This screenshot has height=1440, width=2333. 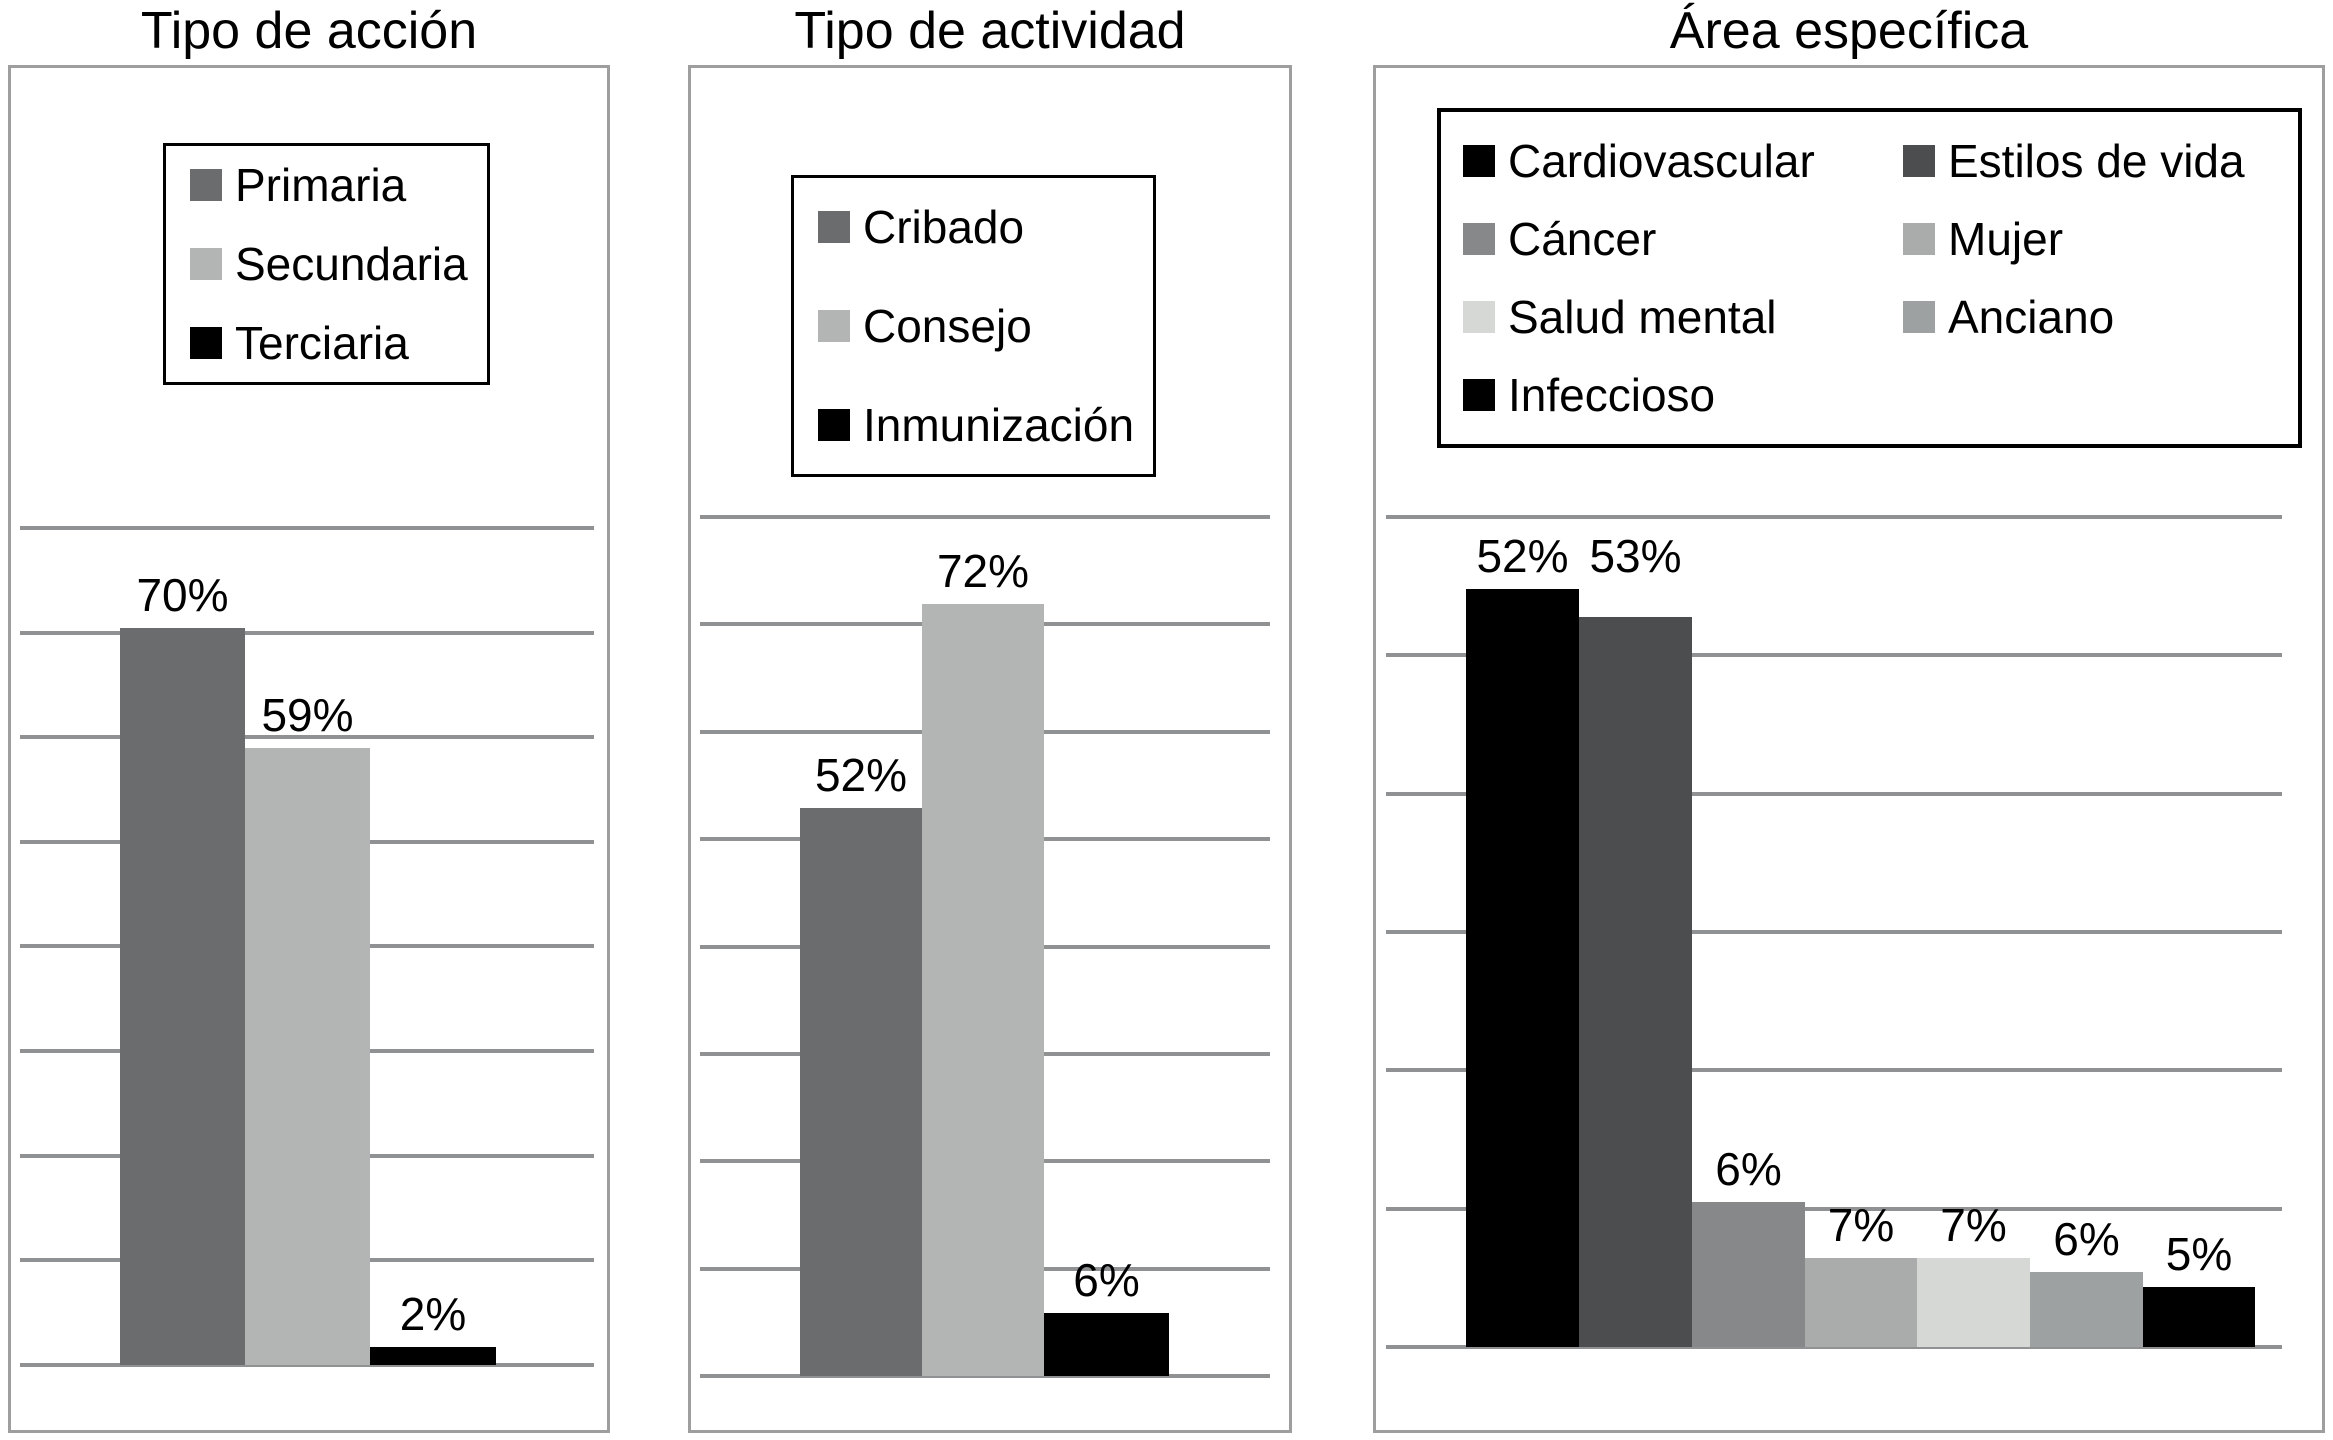 I want to click on legend-label: Anciano, so click(x=2031, y=317).